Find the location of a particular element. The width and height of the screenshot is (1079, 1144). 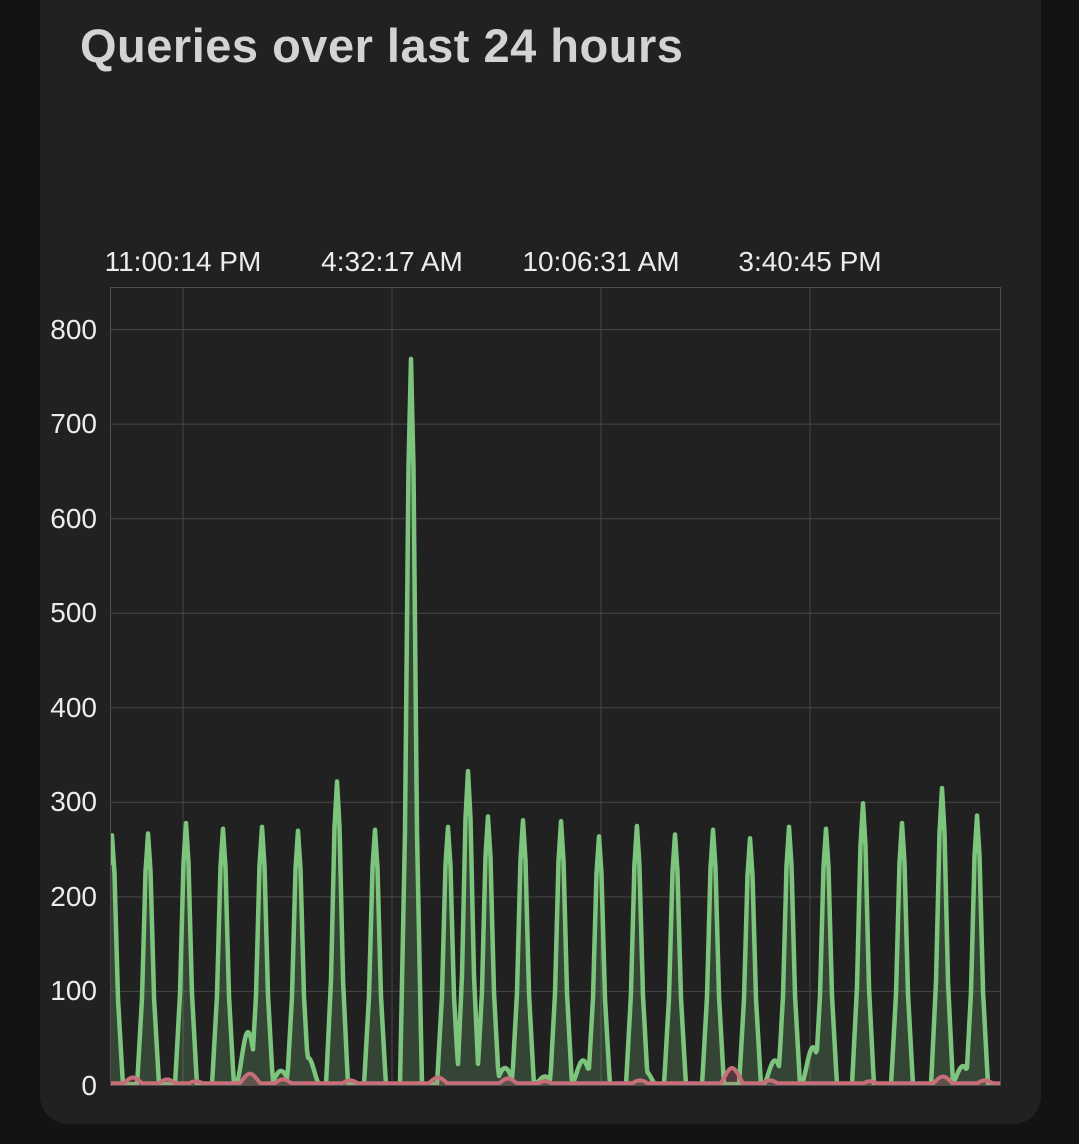

x-tick-label: 11:00:14 PM is located at coordinates (183, 261).